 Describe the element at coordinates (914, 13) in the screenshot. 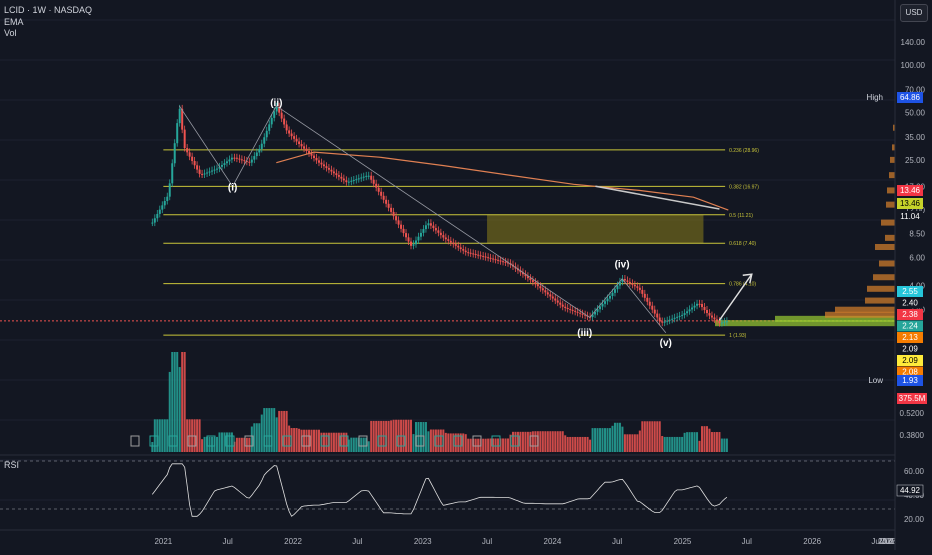

I see `currency-button: USD` at that location.